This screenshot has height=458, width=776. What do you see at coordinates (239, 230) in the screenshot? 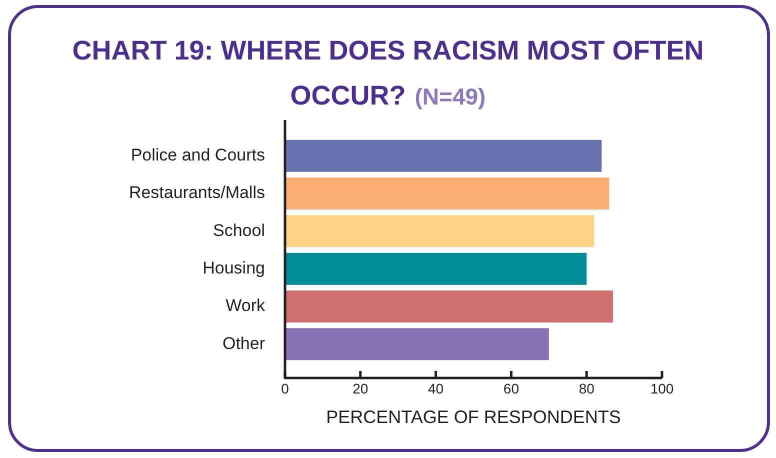
I see `y-tick-label: School` at bounding box center [239, 230].